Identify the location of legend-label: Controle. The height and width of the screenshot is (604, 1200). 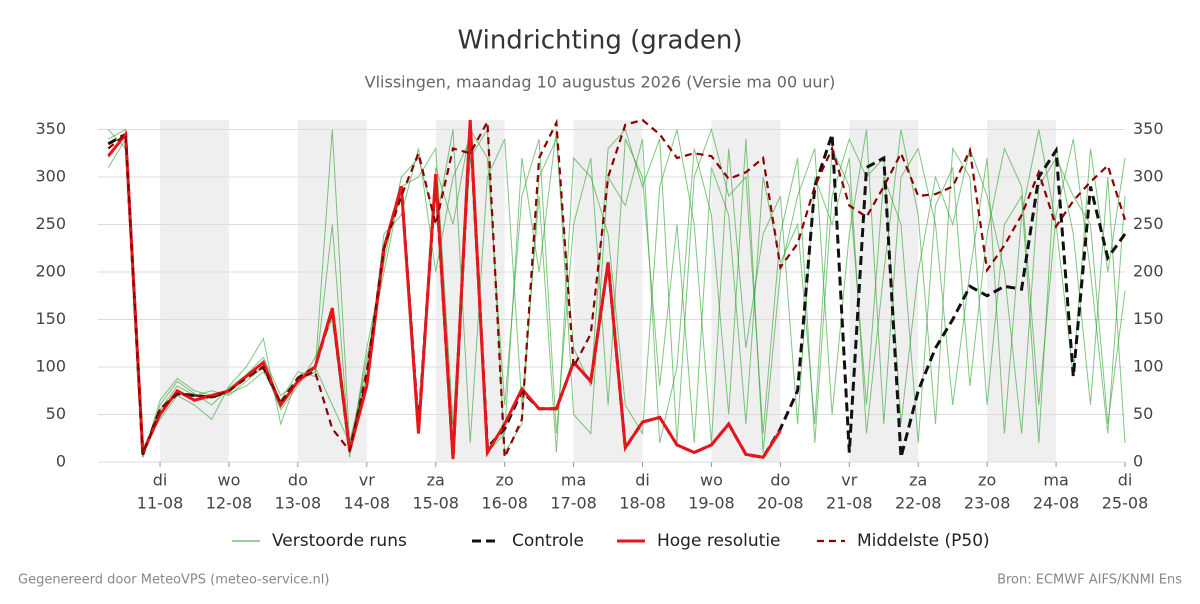
(548, 541).